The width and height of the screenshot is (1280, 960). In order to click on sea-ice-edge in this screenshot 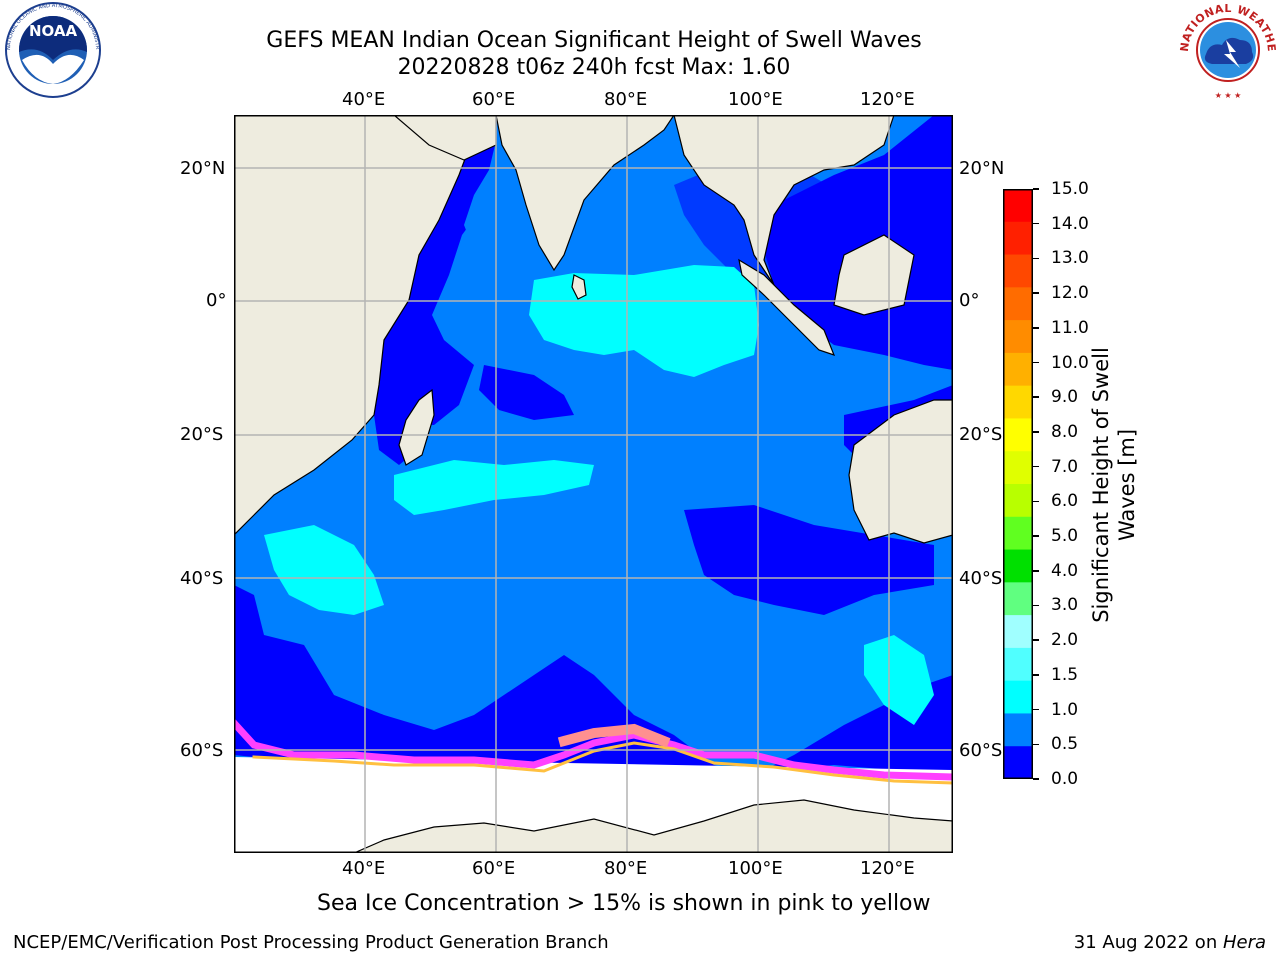, I will do `click(593, 751)`.